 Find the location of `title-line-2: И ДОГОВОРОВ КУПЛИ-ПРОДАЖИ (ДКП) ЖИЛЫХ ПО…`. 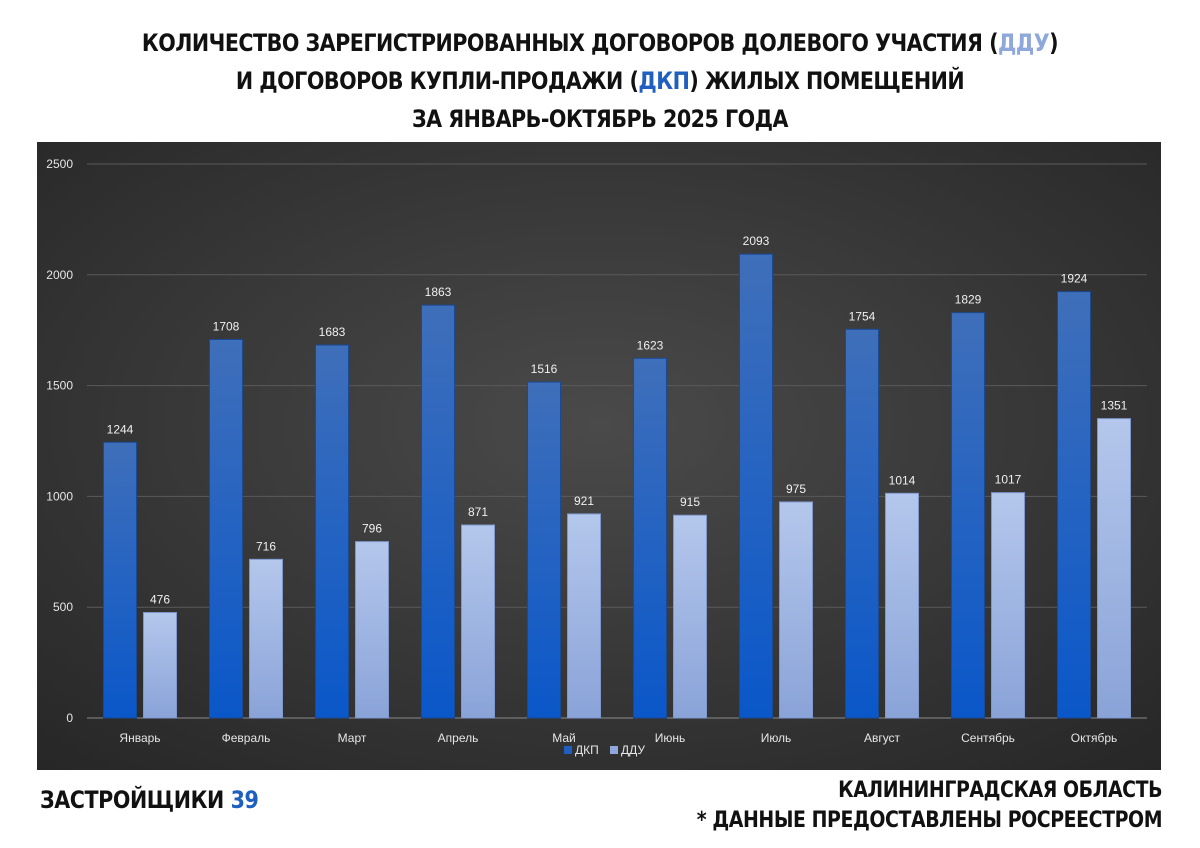

title-line-2: И ДОГОВОРОВ КУПЛИ-ПРОДАЖИ (ДКП) ЖИЛЫХ ПО… is located at coordinates (600, 81).